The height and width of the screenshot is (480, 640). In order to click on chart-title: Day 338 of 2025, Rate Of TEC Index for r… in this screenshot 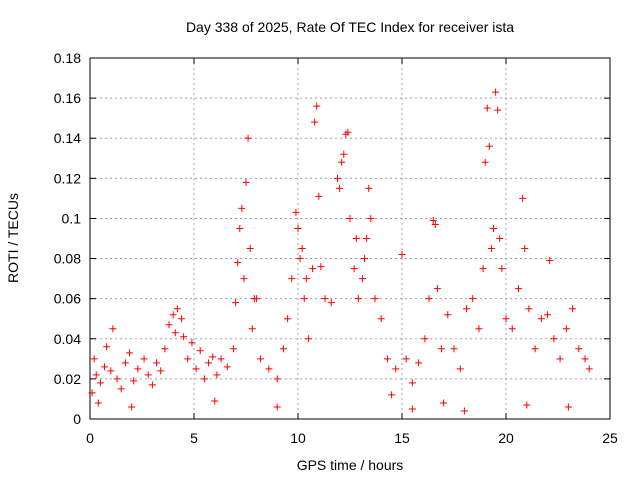, I will do `click(350, 27)`.